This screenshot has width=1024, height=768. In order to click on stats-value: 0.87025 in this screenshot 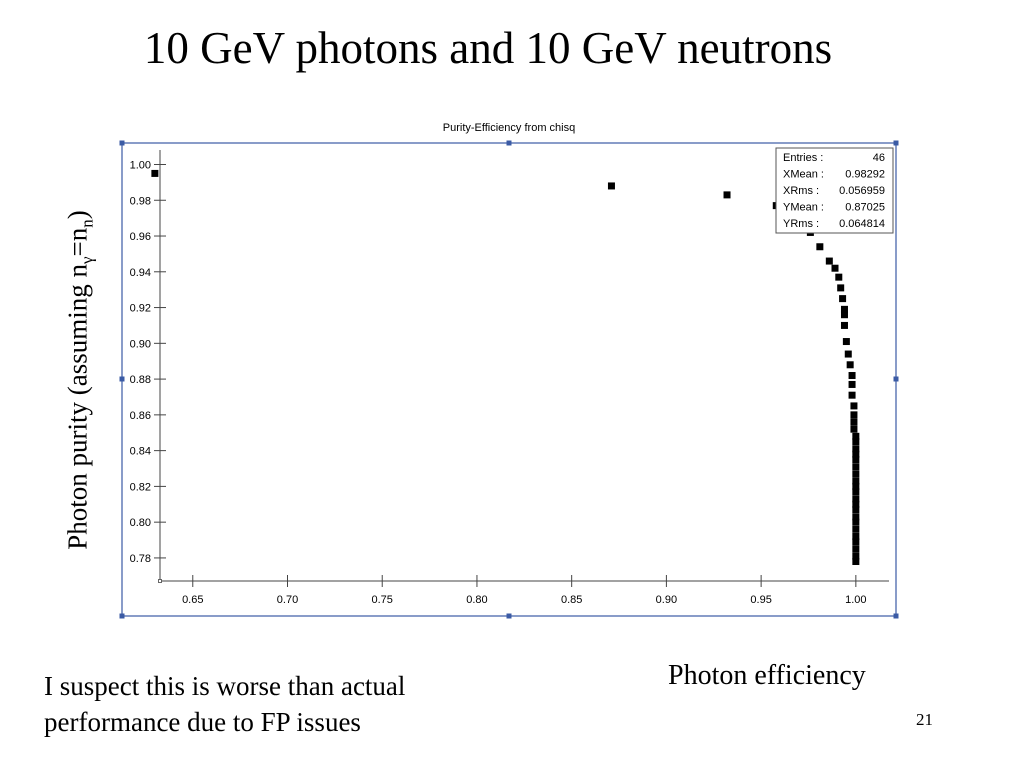, I will do `click(865, 208)`.